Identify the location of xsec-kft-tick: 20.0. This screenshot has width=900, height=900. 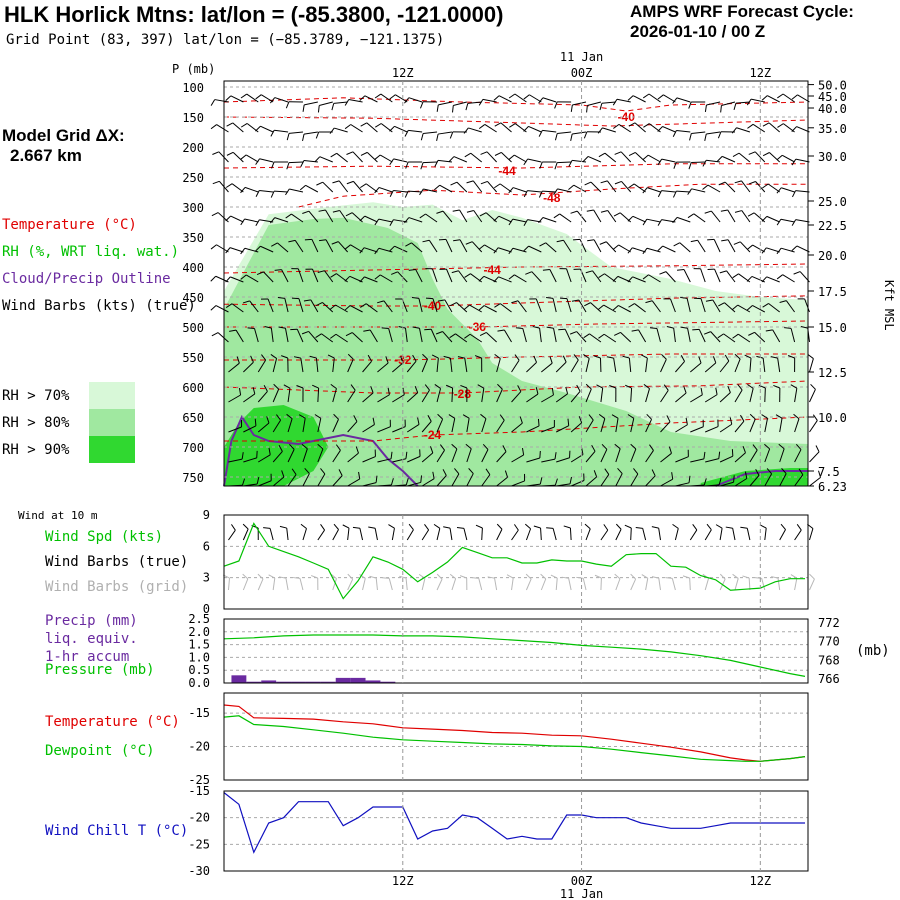
(832, 256).